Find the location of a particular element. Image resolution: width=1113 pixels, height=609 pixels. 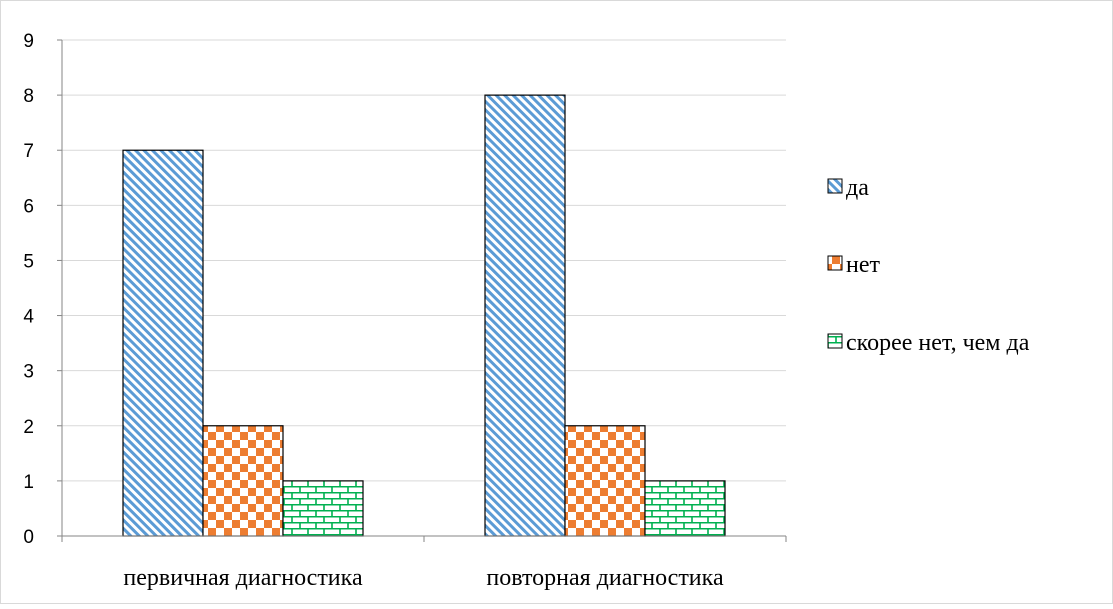

legend: да нет скорее нет, чем да is located at coordinates (928, 265).